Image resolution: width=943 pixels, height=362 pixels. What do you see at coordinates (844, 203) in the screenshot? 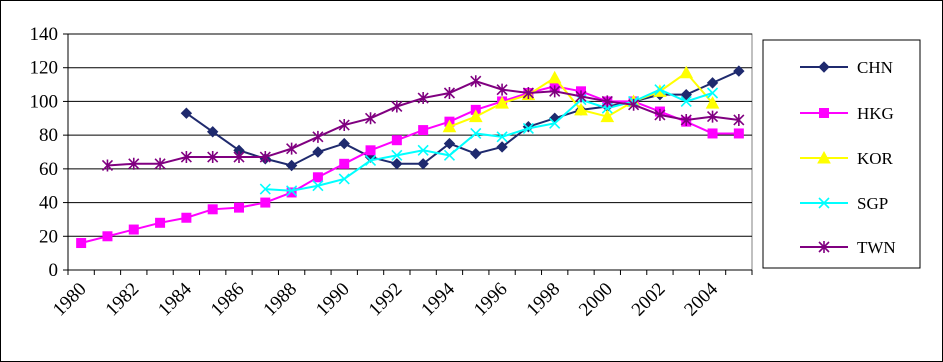
I see `legend-entry-sgp: SGP` at bounding box center [844, 203].